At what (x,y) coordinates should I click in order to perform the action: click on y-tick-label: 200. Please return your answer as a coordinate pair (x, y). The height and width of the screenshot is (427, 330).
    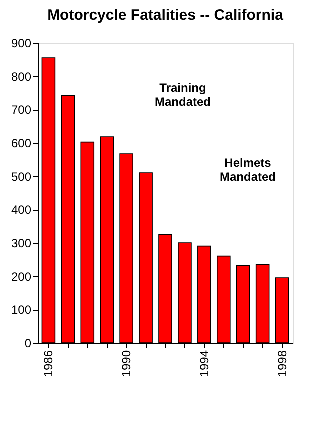
    Looking at the image, I should click on (21, 277).